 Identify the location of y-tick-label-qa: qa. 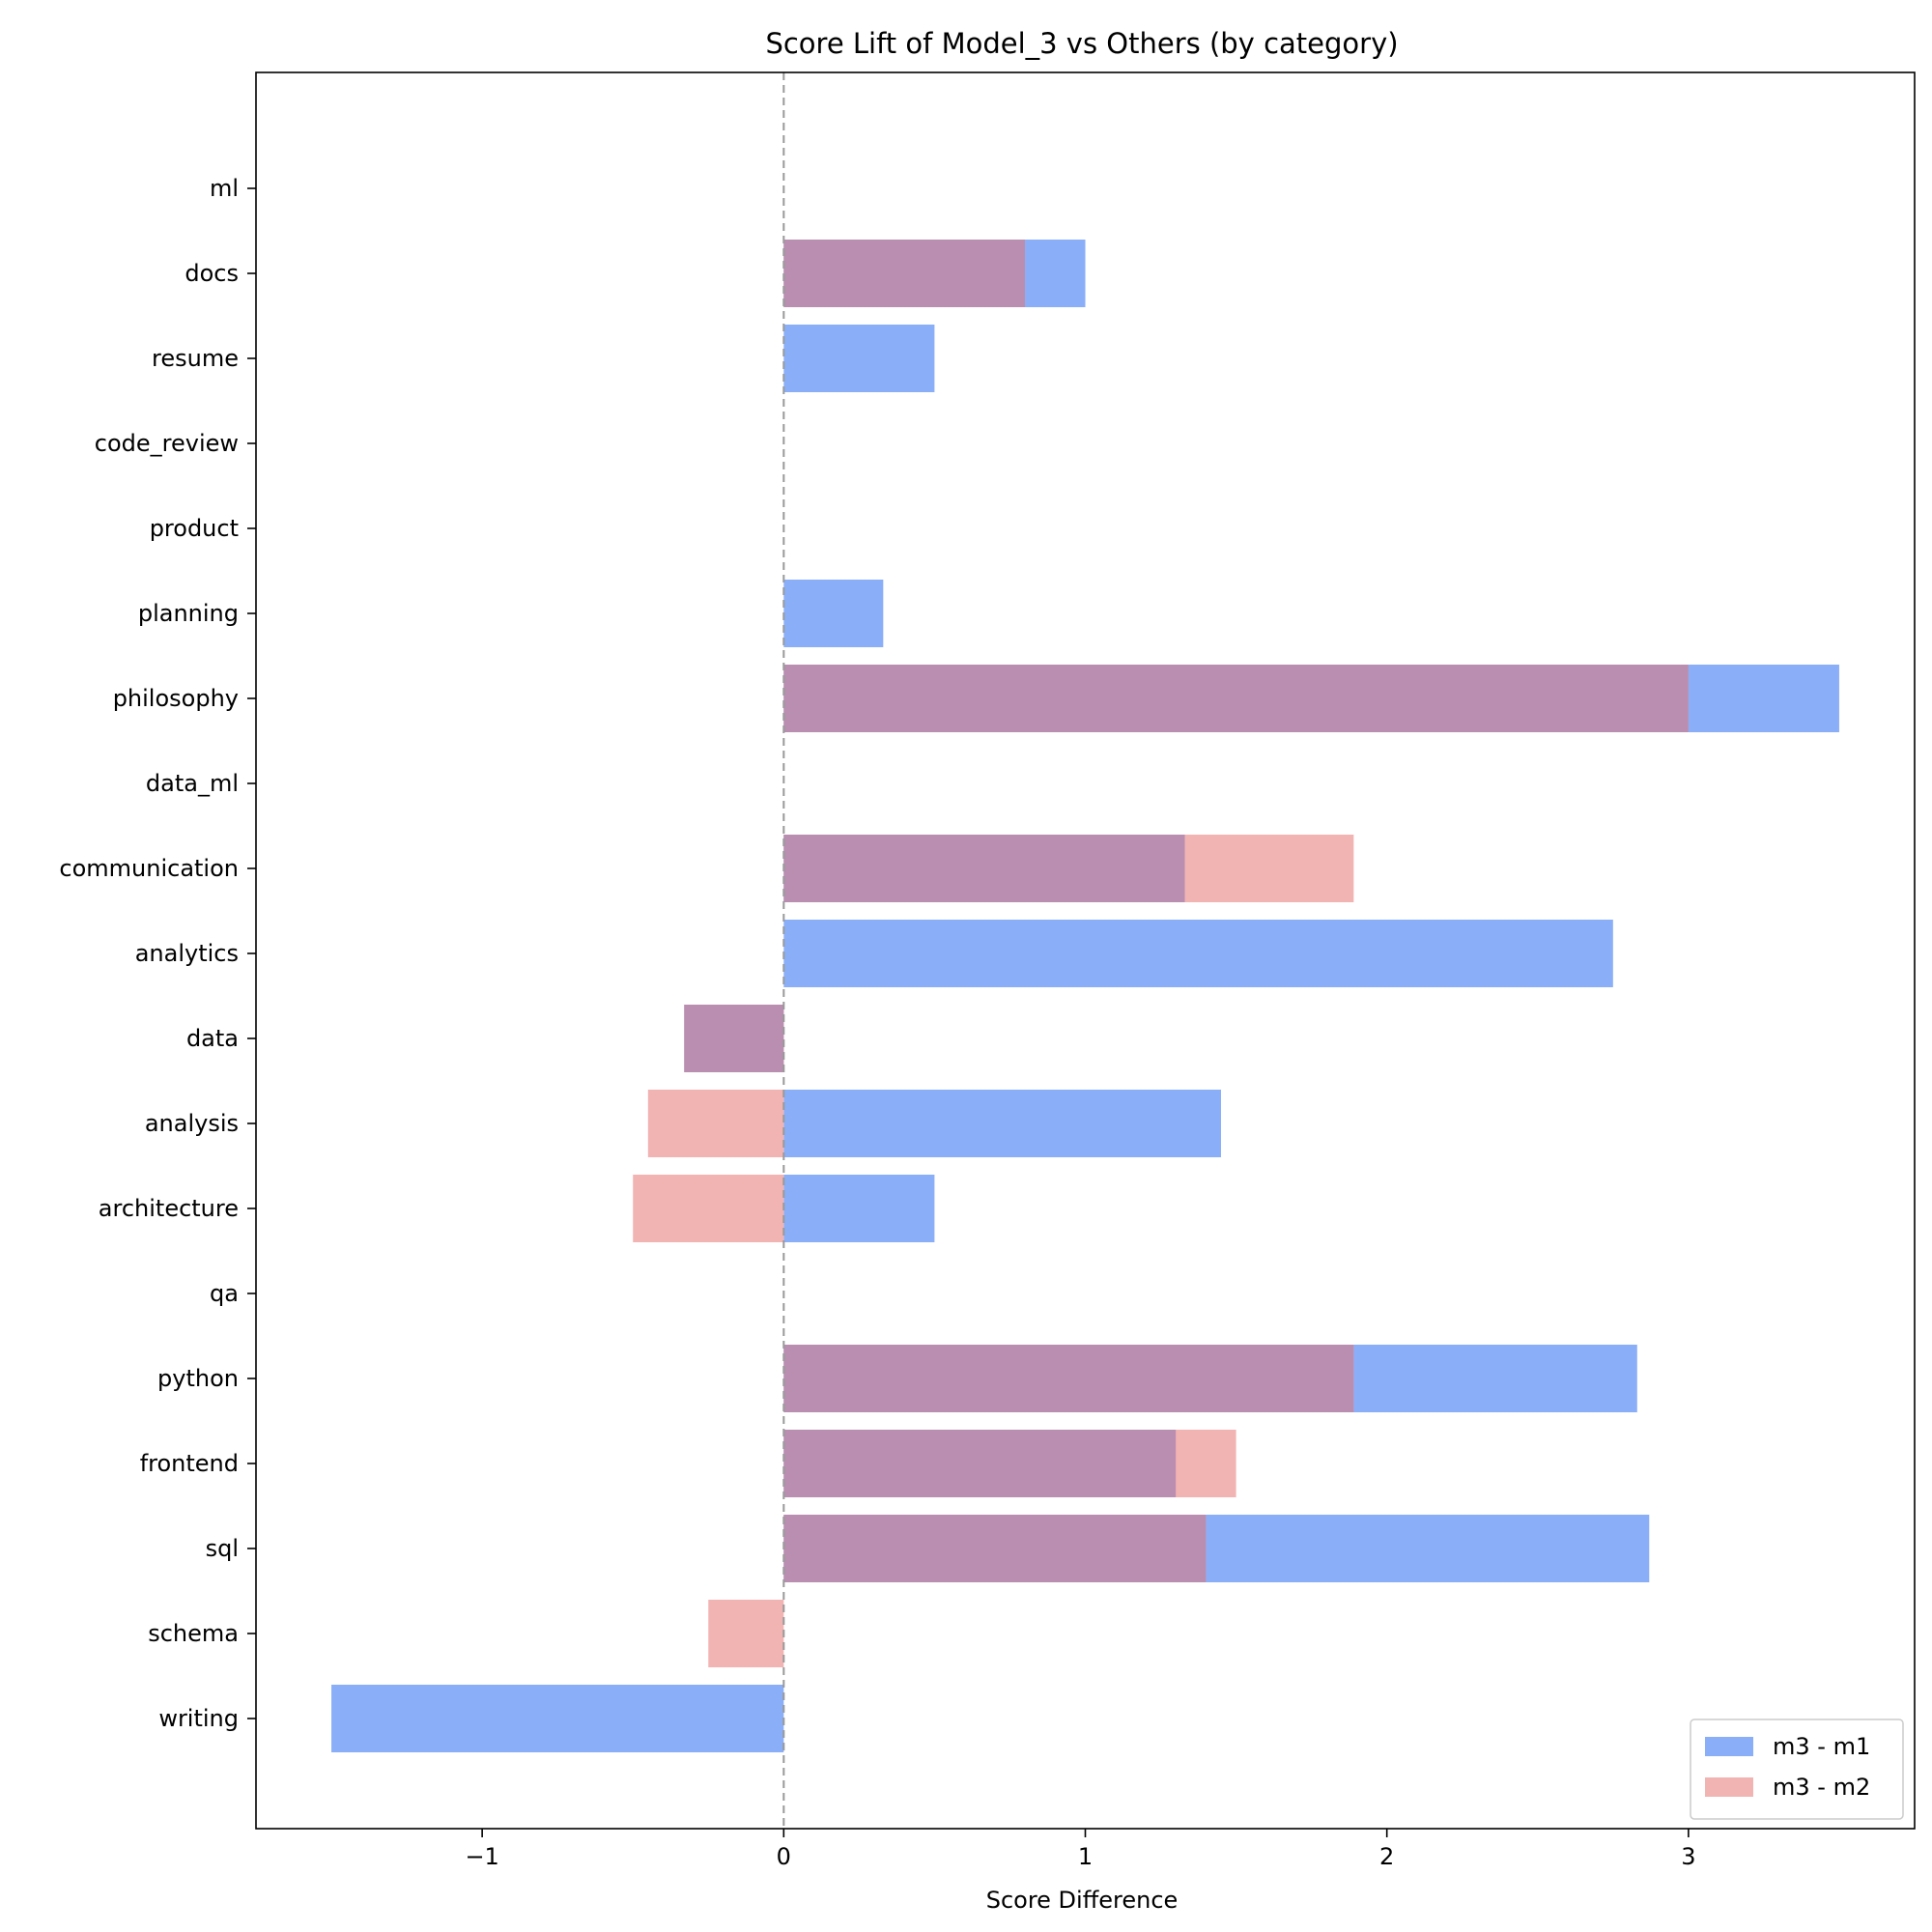
(224, 1293).